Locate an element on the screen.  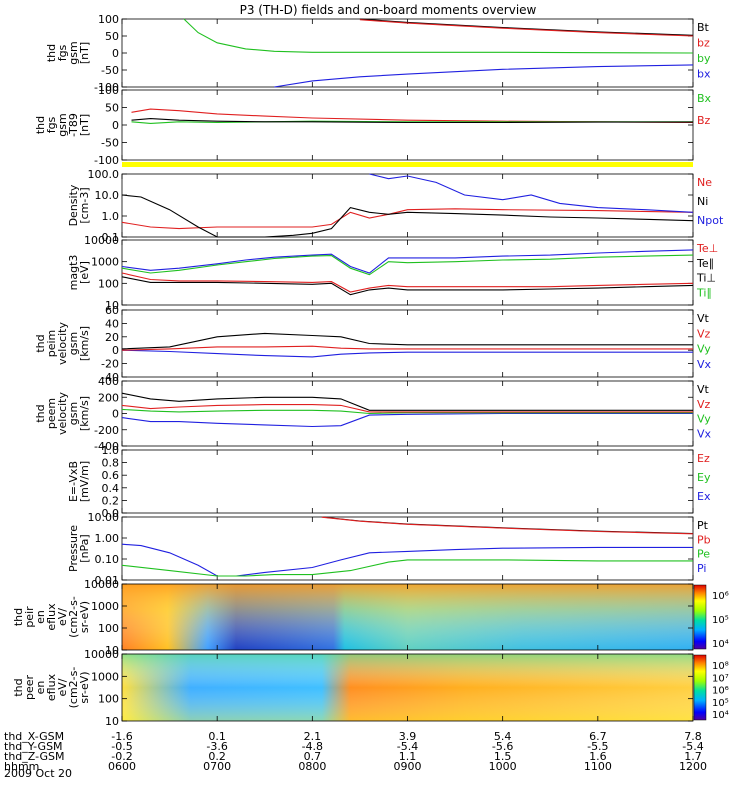
y-tick-label: 0.0 is located at coordinates (111, 513).